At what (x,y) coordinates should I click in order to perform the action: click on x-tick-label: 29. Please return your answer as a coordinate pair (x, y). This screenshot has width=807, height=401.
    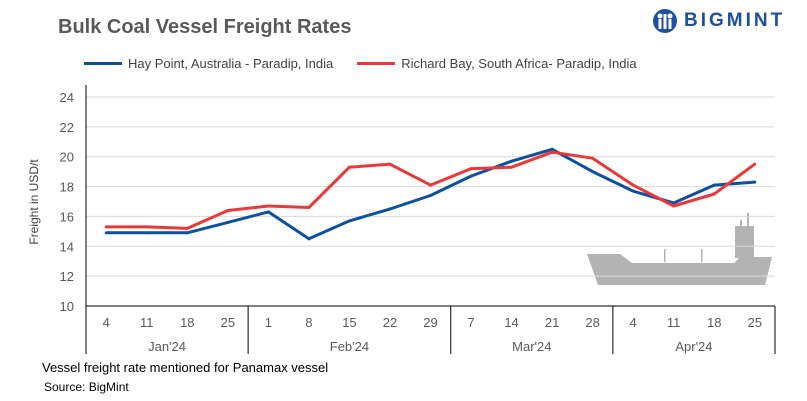
    Looking at the image, I should click on (430, 322).